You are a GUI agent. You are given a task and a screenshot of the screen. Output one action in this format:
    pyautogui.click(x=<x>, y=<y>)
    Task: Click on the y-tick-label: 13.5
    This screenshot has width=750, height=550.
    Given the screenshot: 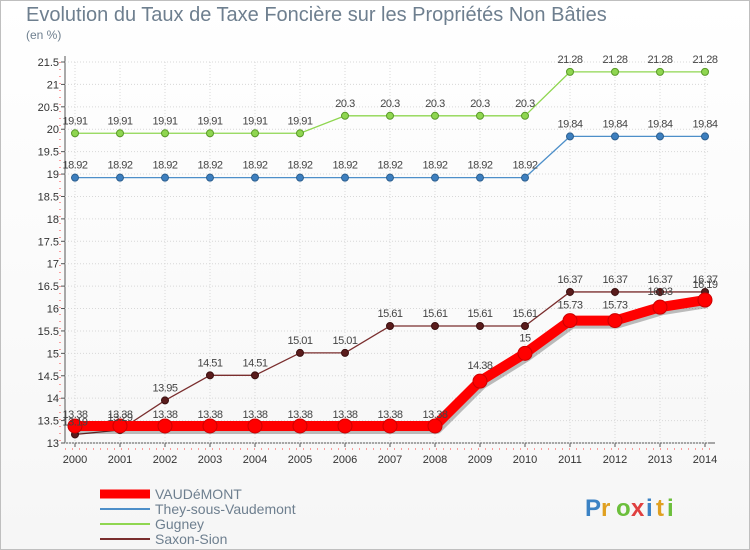 What is the action you would take?
    pyautogui.click(x=48, y=422)
    